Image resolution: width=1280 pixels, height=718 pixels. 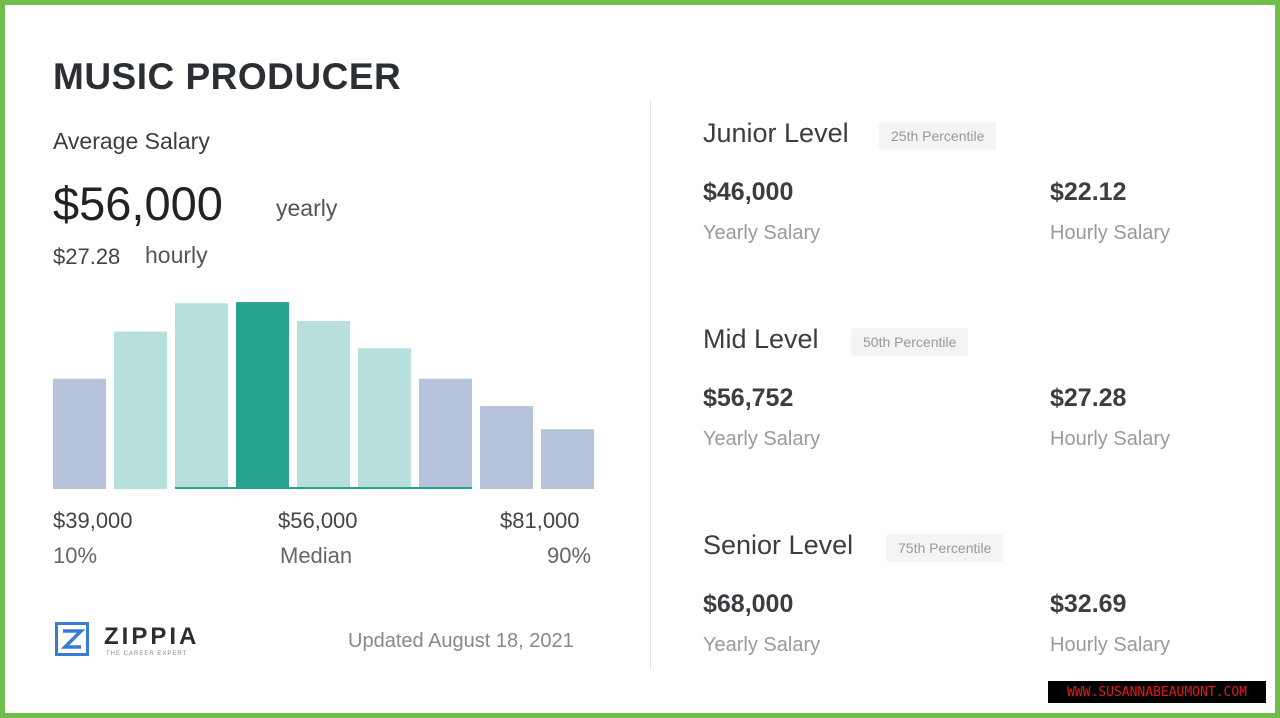 I want to click on mid-hourly-label: Hourly Salary, so click(x=1110, y=439).